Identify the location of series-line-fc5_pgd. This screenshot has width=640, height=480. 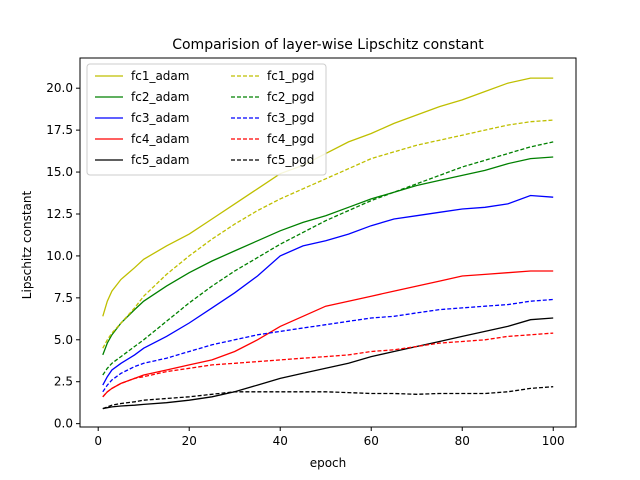
(328, 398).